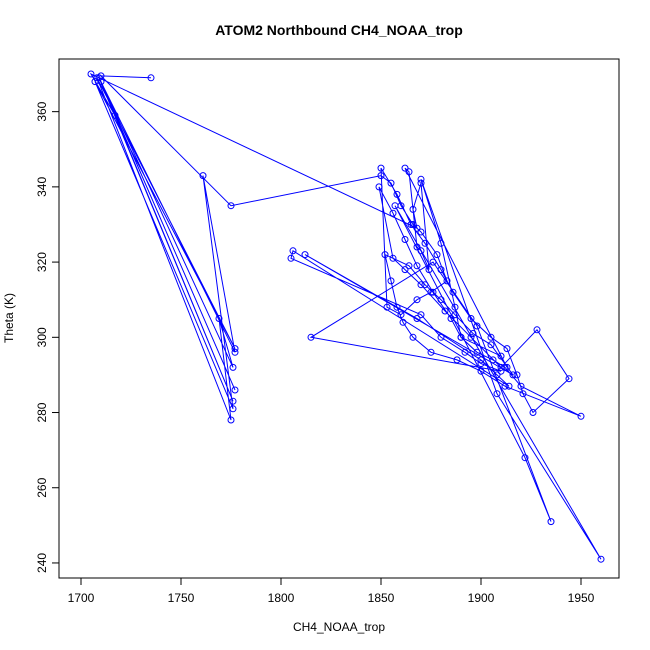  What do you see at coordinates (181, 598) in the screenshot?
I see `x-tick-label: 1750` at bounding box center [181, 598].